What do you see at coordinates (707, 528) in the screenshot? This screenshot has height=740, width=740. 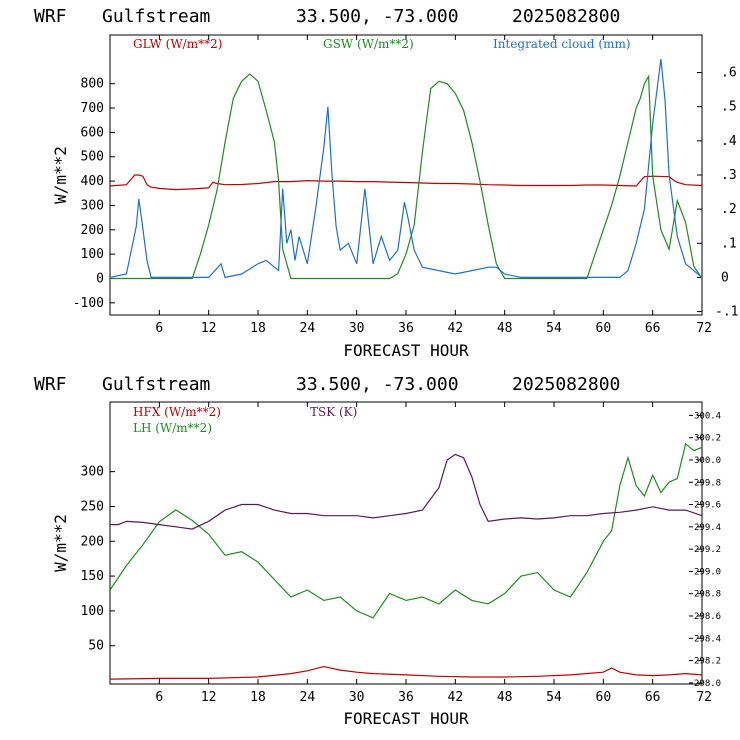 I see `y2-tick-label: 299.4` at bounding box center [707, 528].